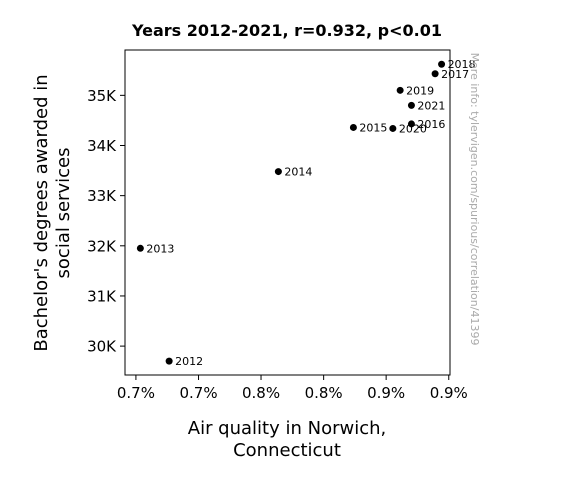 The width and height of the screenshot is (575, 500). Describe the element at coordinates (353, 127) in the screenshot. I see `data-point-2015` at that location.